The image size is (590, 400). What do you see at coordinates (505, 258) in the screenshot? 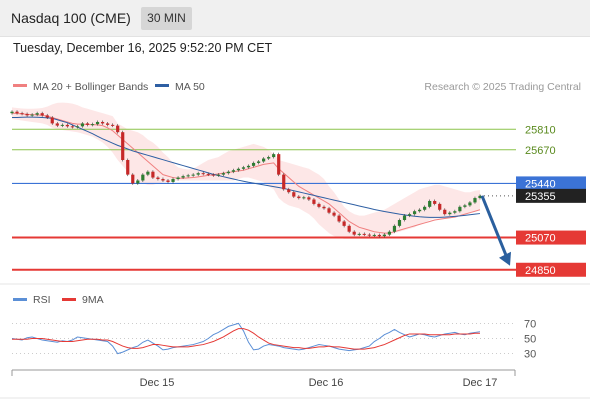
I see `forecast-arrow-head` at bounding box center [505, 258].